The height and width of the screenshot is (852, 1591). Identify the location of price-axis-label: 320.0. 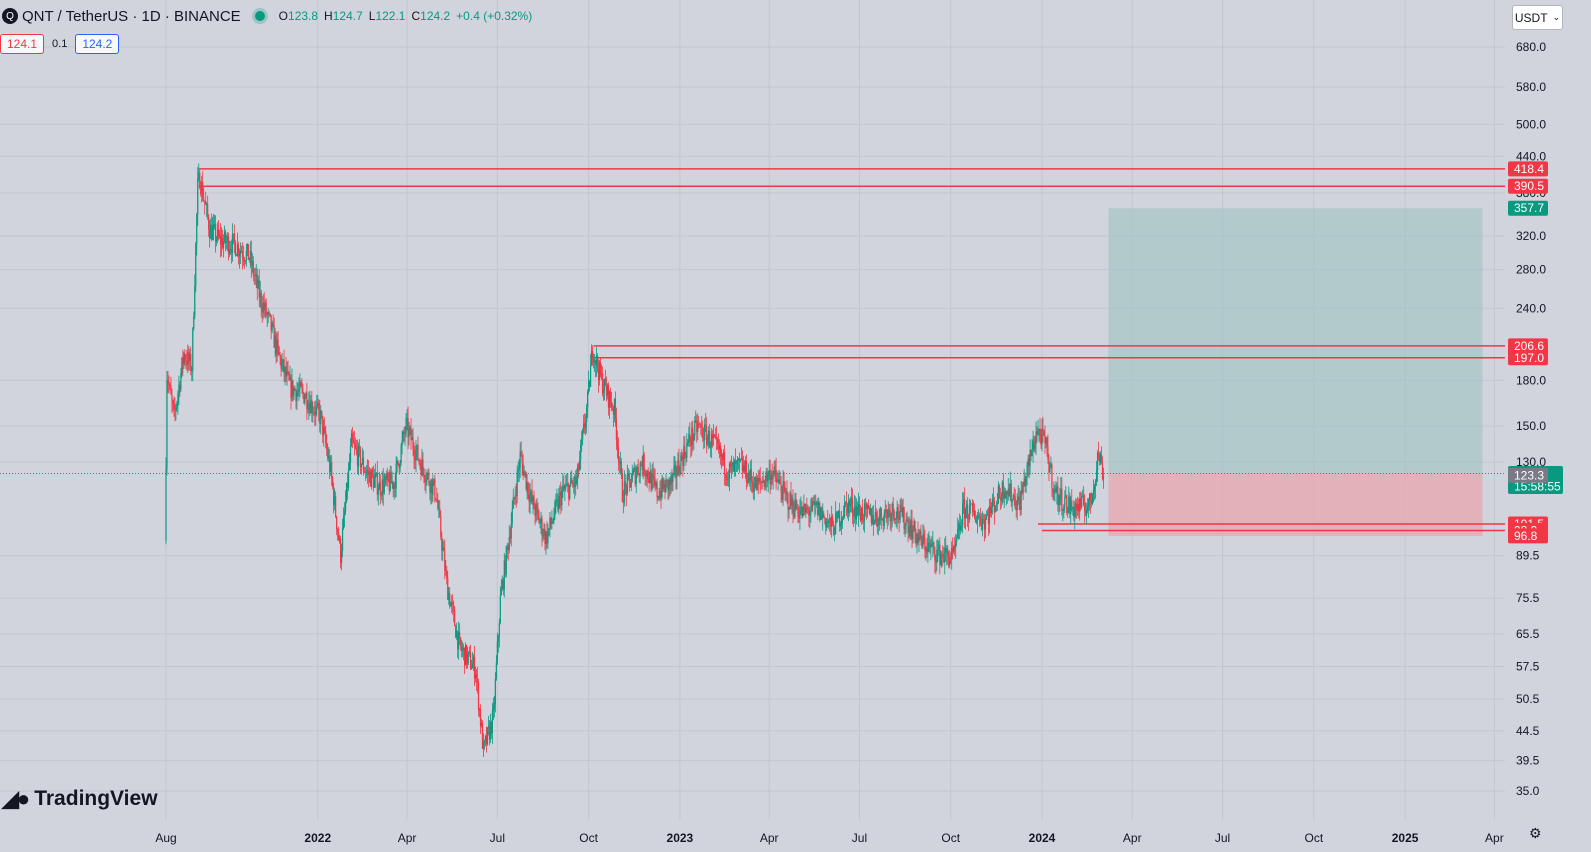
(1531, 236).